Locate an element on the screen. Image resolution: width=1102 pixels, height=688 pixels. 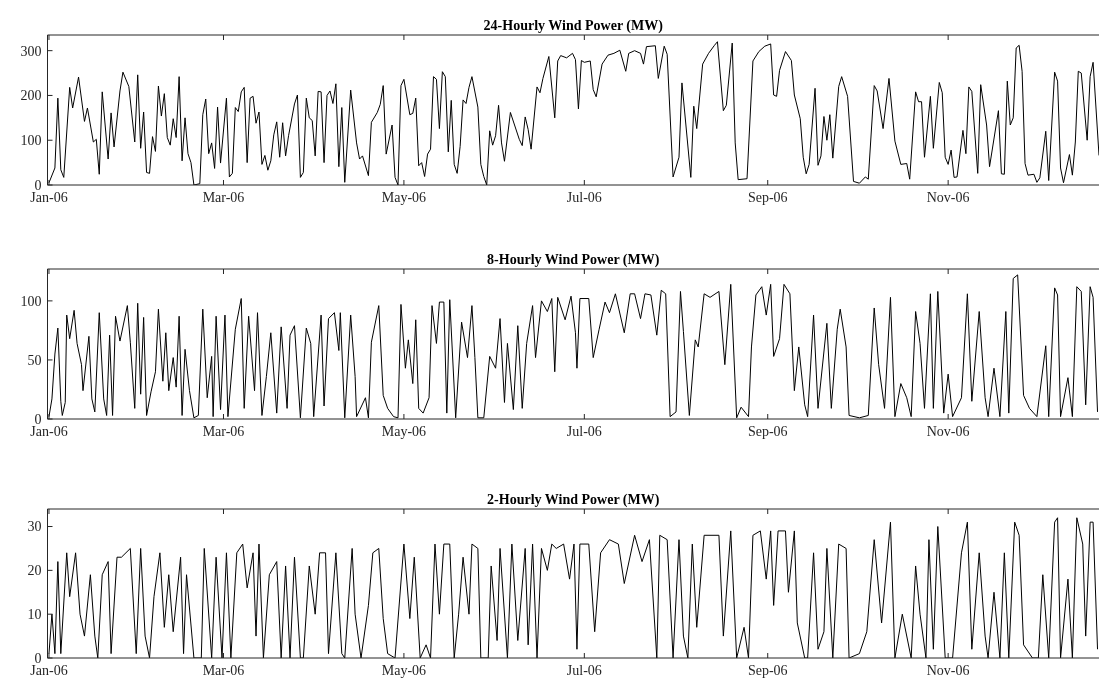
chart-title: 24-Hourly Wind Power (MW) is located at coordinates (573, 26).